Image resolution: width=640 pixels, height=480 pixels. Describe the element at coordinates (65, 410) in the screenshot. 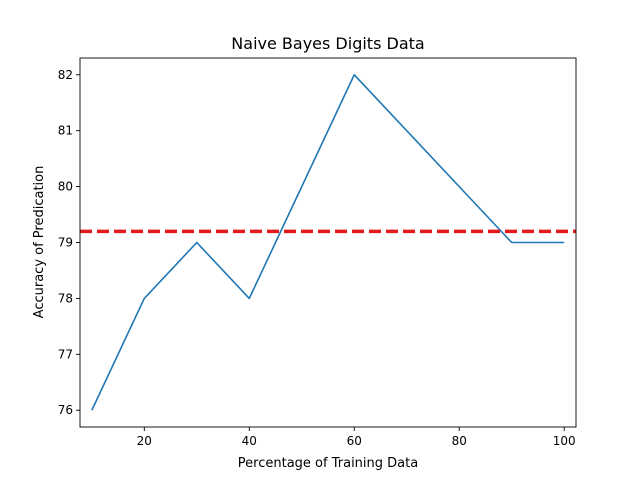

I see `y-tick-label: 76` at that location.